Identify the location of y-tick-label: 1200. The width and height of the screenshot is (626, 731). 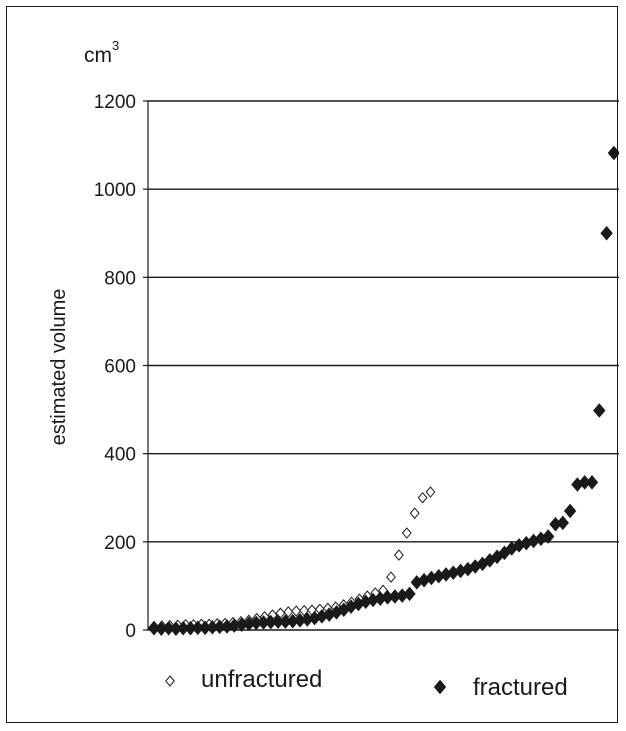
(115, 102).